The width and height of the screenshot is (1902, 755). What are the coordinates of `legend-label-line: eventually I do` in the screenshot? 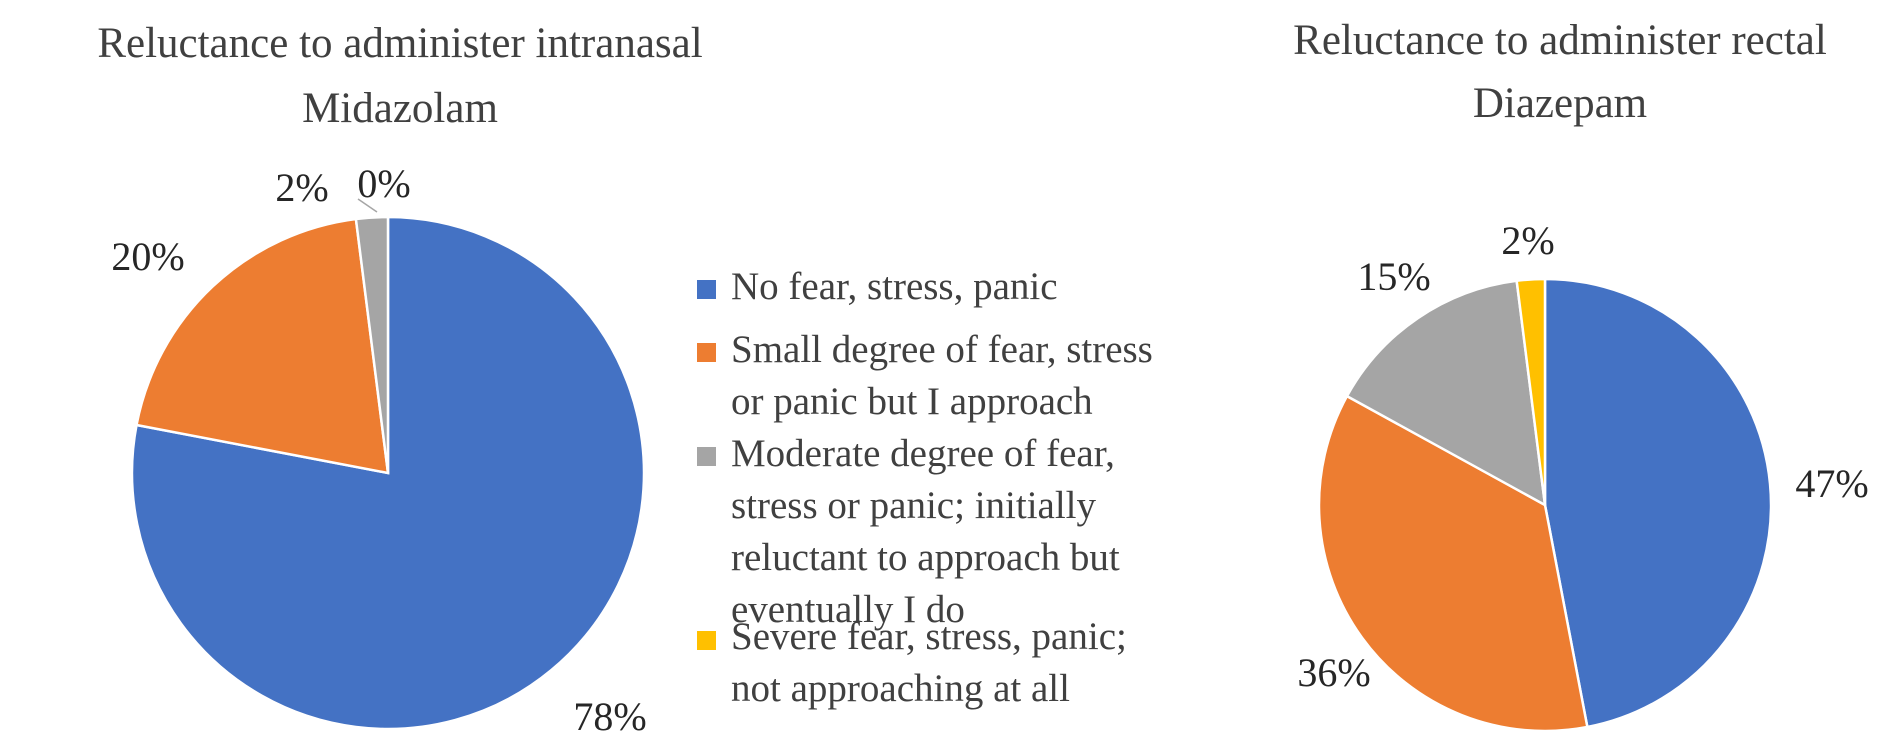 It's located at (848, 609).